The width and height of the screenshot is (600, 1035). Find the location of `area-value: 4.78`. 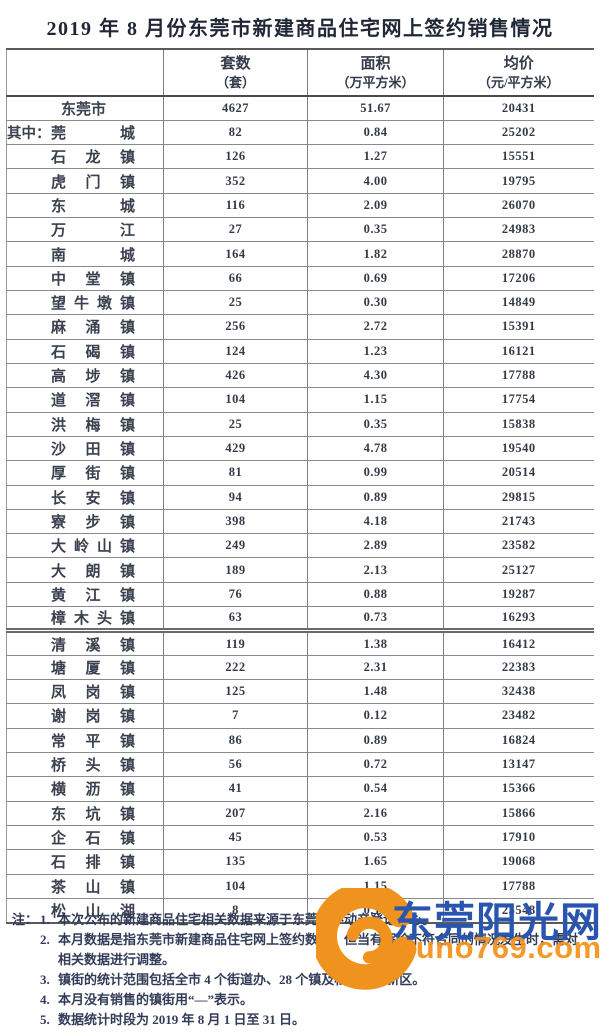

area-value: 4.78 is located at coordinates (375, 449).